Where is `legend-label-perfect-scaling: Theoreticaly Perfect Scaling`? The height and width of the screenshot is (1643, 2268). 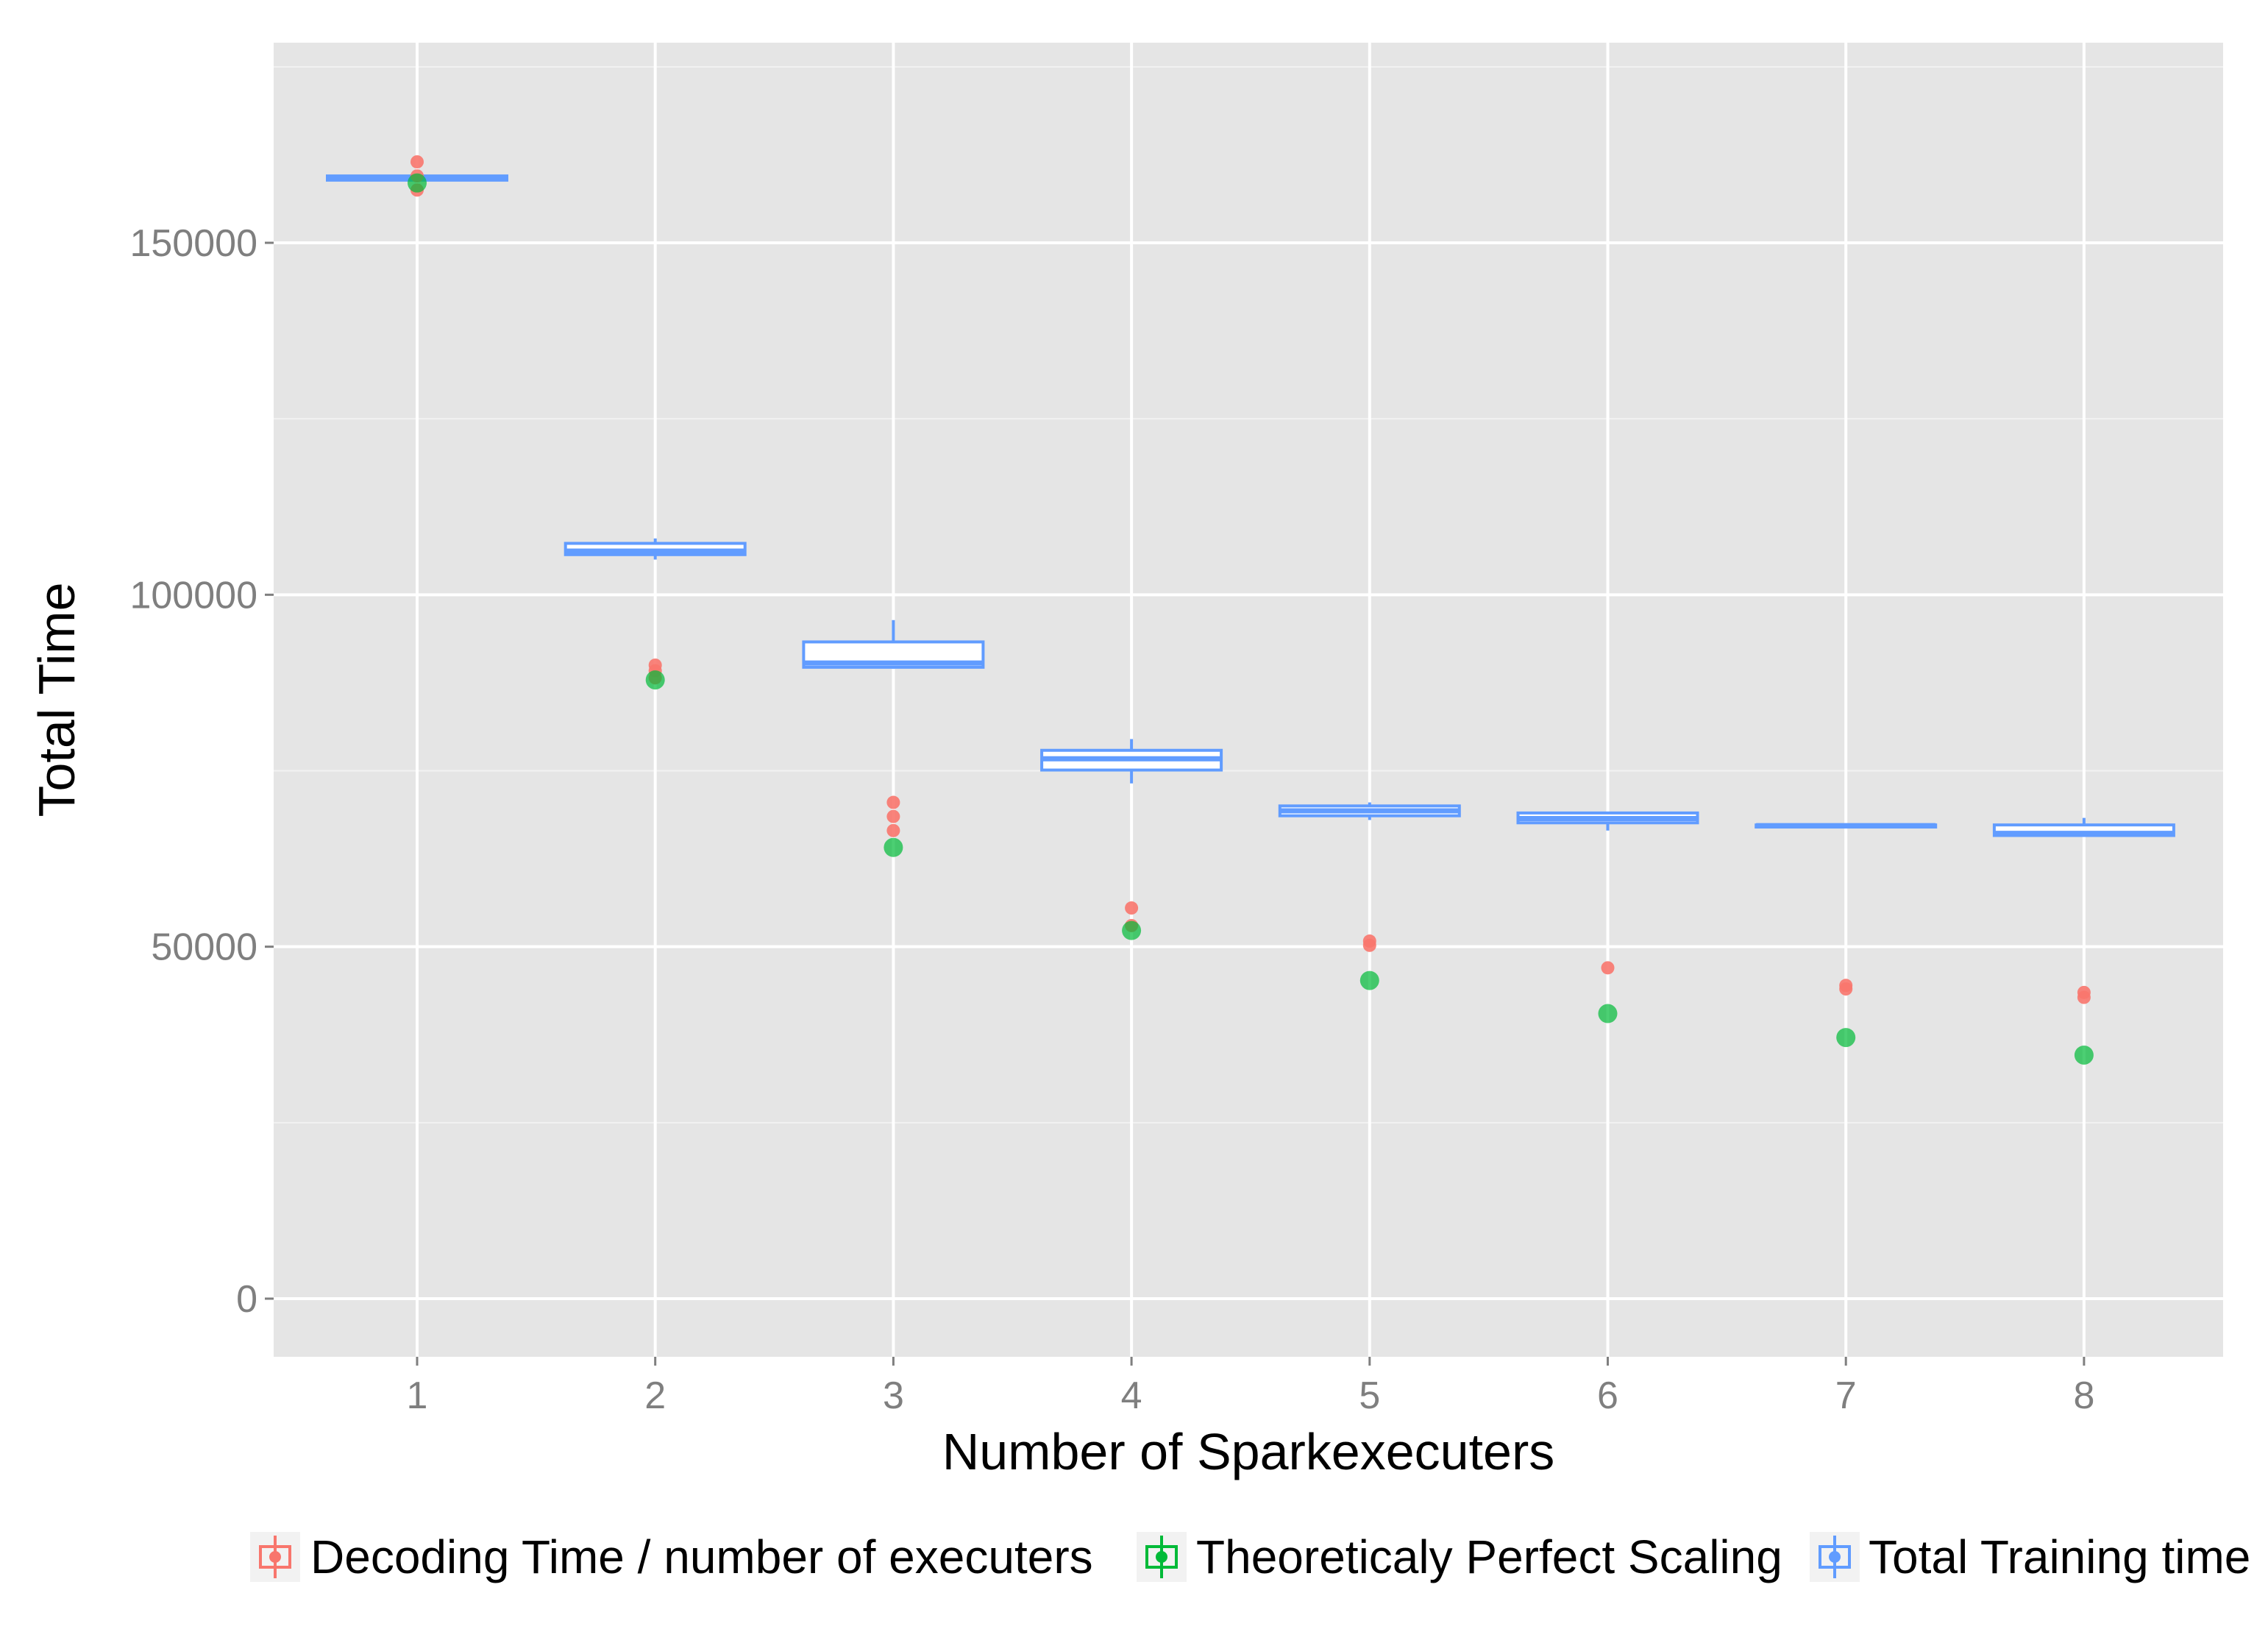
legend-label-perfect-scaling: Theoreticaly Perfect Scaling is located at coordinates (1489, 1557).